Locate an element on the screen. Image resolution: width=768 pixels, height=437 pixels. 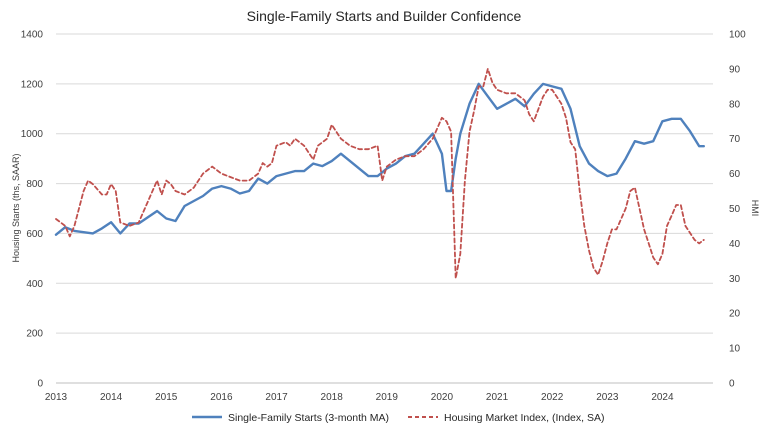
x-tick-label: 2013 is located at coordinates (56, 397).